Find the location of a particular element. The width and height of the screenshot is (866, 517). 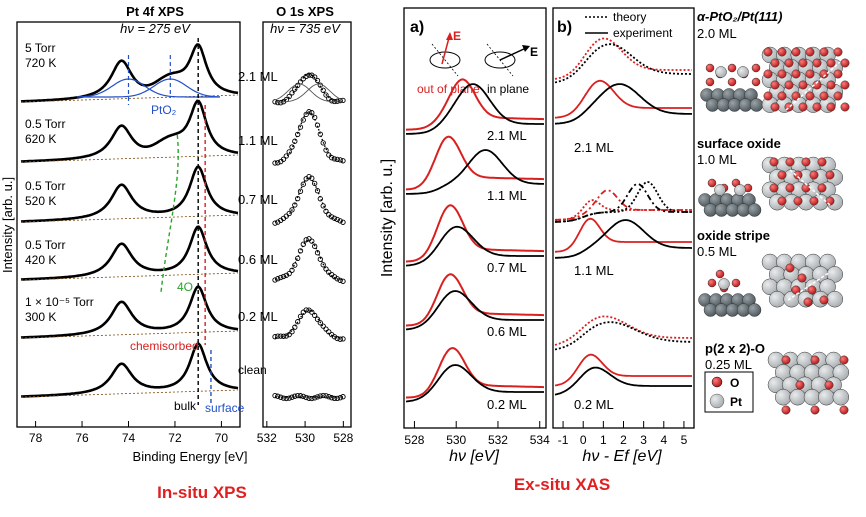

model-title: α-PtO₂/Pt(111) is located at coordinates (740, 16).